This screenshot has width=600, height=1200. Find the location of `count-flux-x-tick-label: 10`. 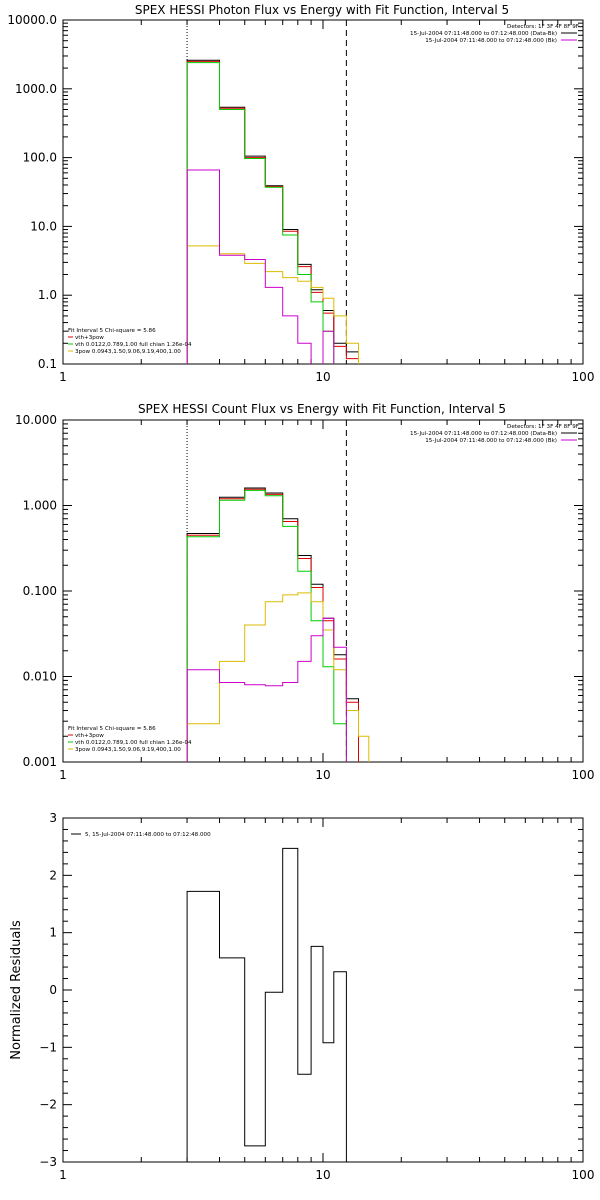

count-flux-x-tick-label: 10 is located at coordinates (322, 775).